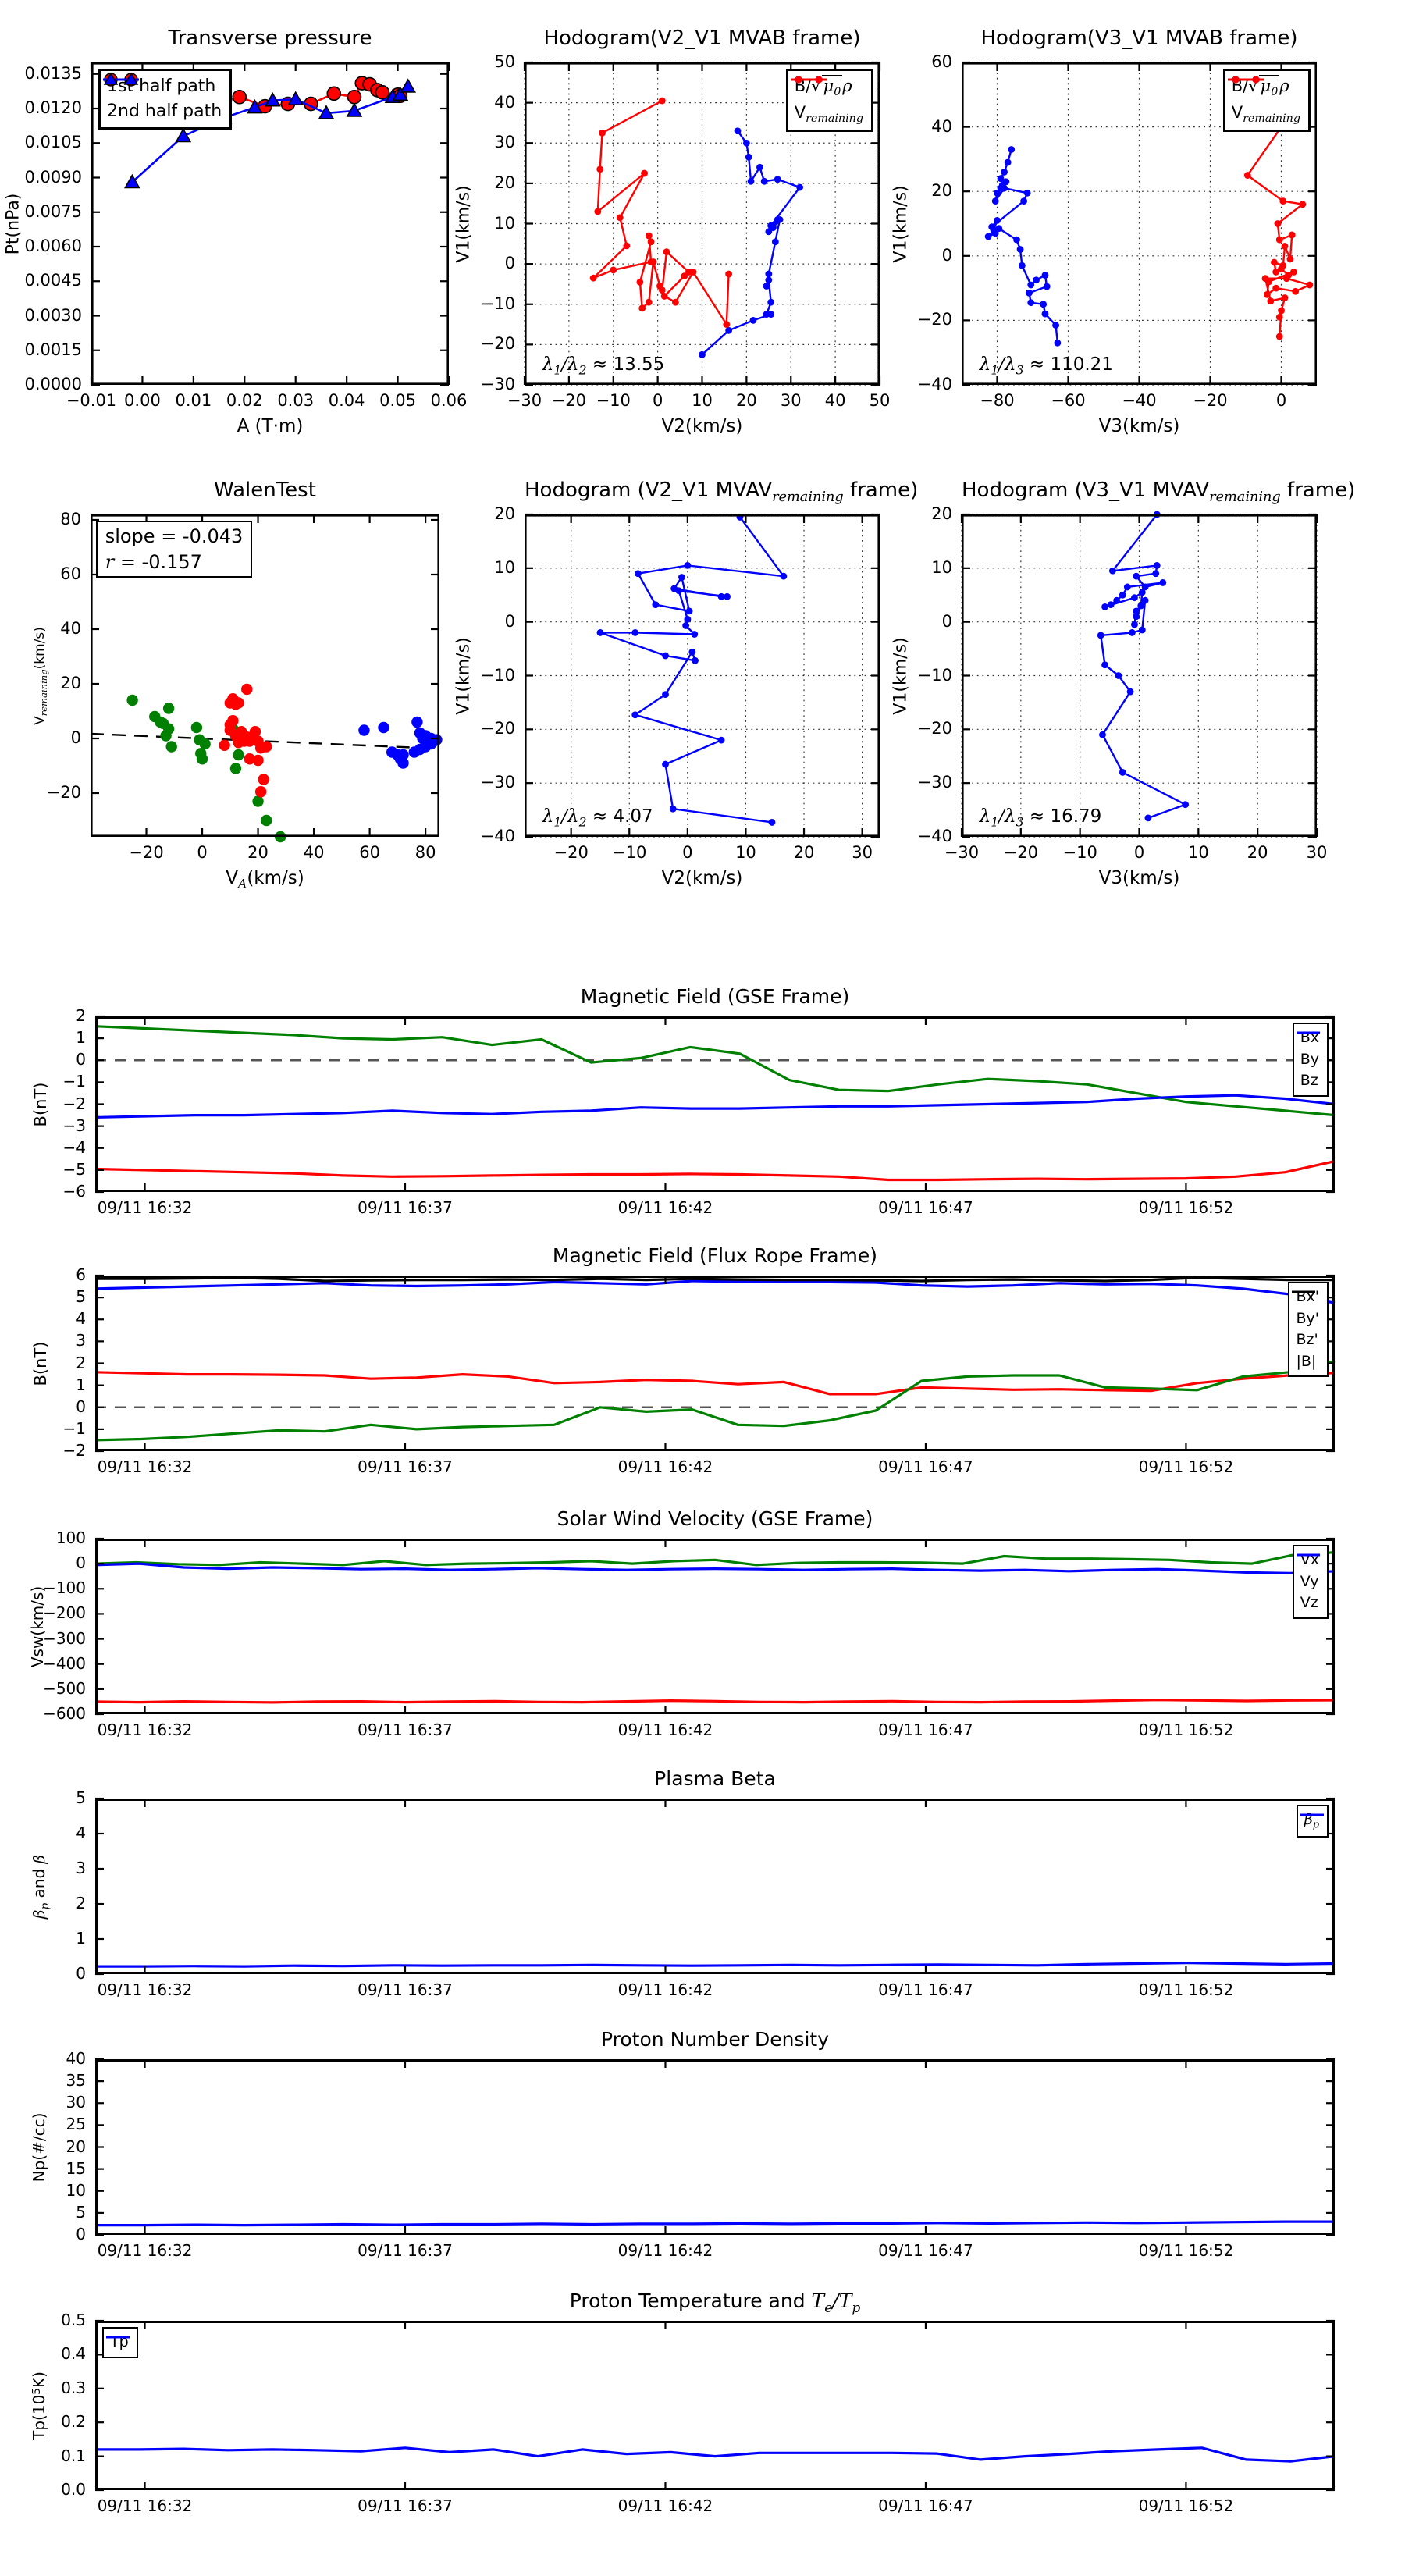 This screenshot has height=2576, width=1405. I want to click on y-tick-label: 40, so click(76, 2058).